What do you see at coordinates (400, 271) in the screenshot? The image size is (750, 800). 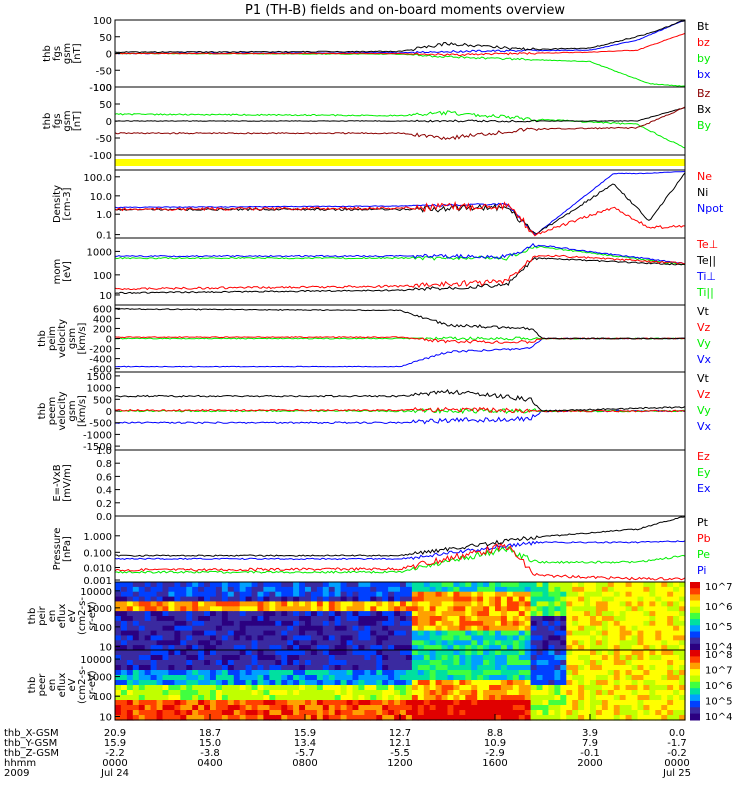 I see `panel-frame` at bounding box center [400, 271].